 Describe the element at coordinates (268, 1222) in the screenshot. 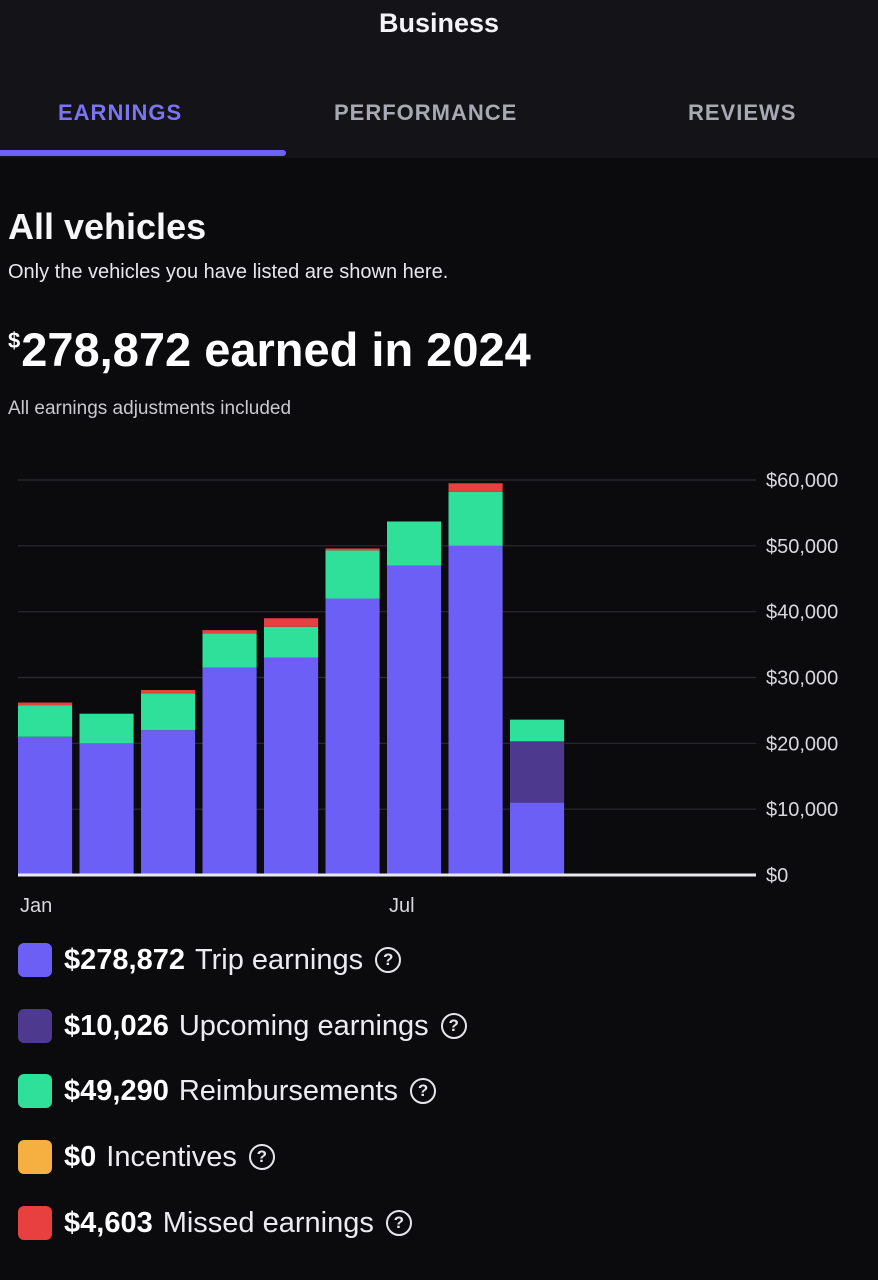

I see `legend-label: Missed earnings` at that location.